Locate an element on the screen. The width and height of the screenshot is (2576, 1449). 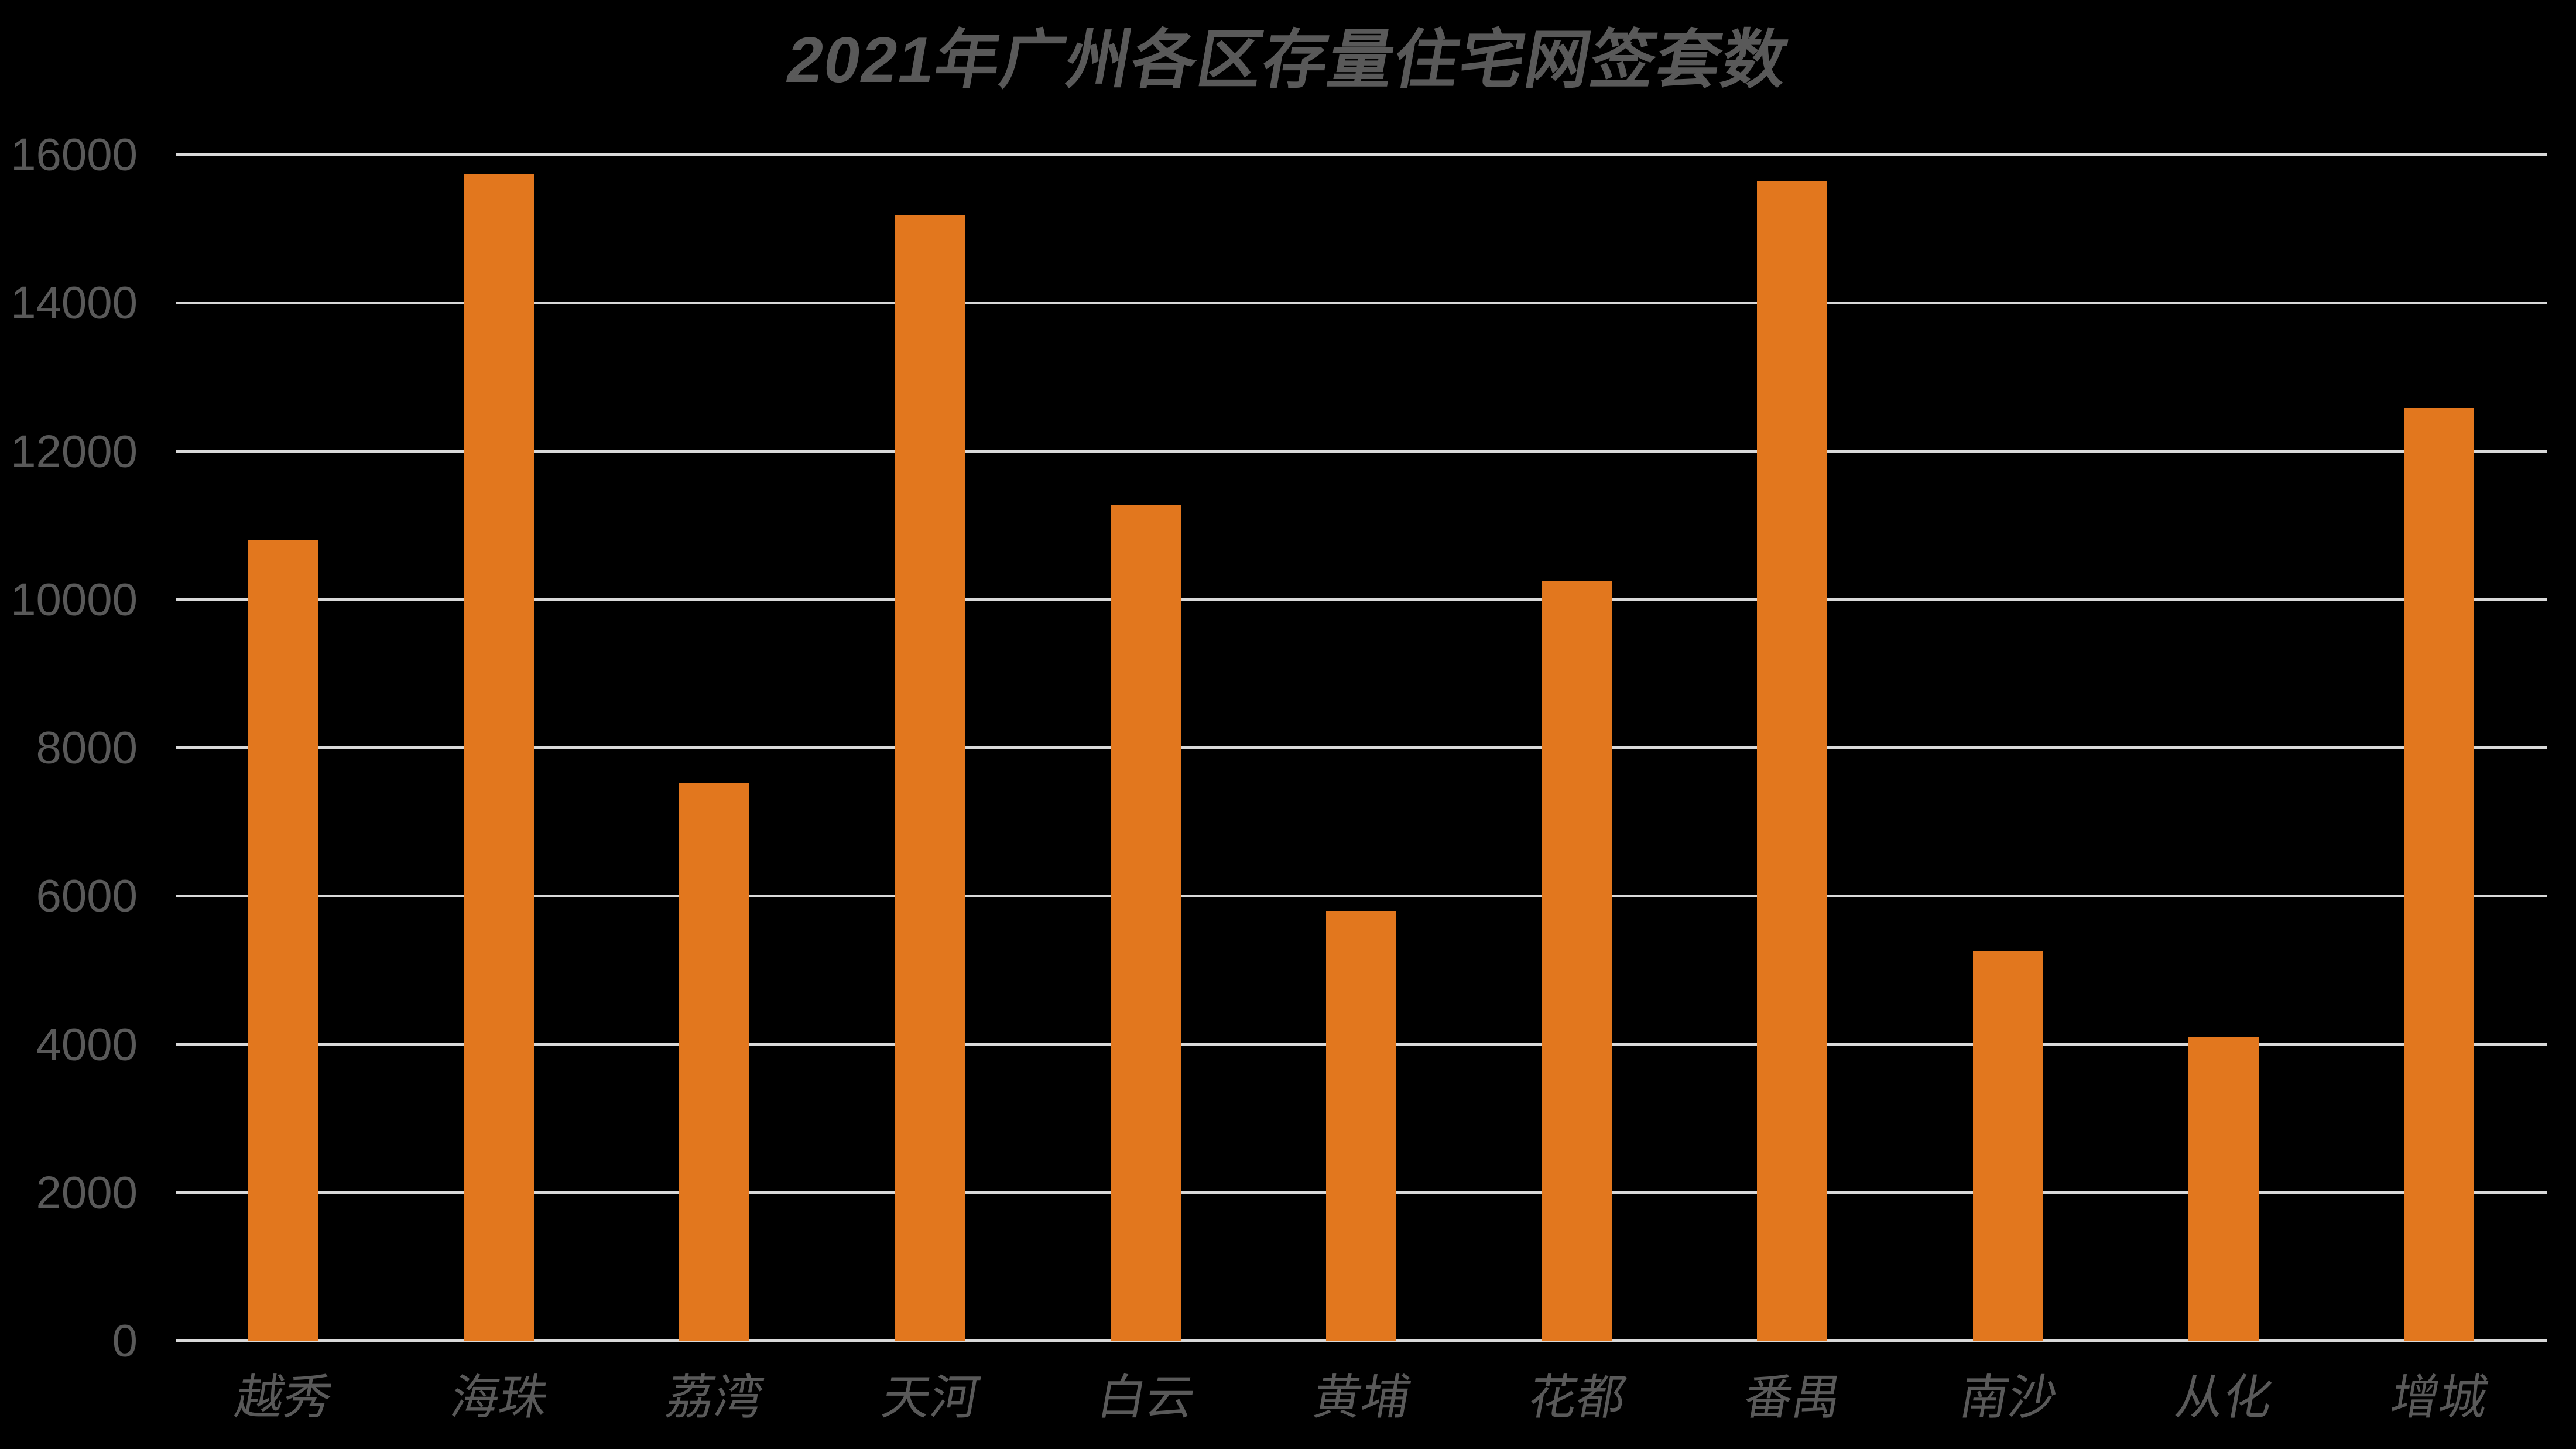
y-axis-label: 14000 is located at coordinates (74, 302).